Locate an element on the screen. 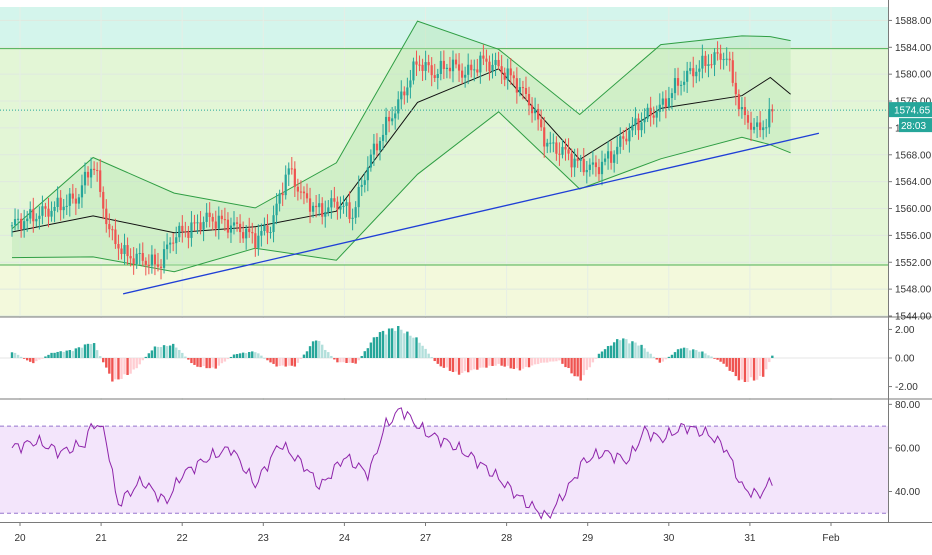 Image resolution: width=932 pixels, height=555 pixels. oscillator-panel is located at coordinates (444, 358).